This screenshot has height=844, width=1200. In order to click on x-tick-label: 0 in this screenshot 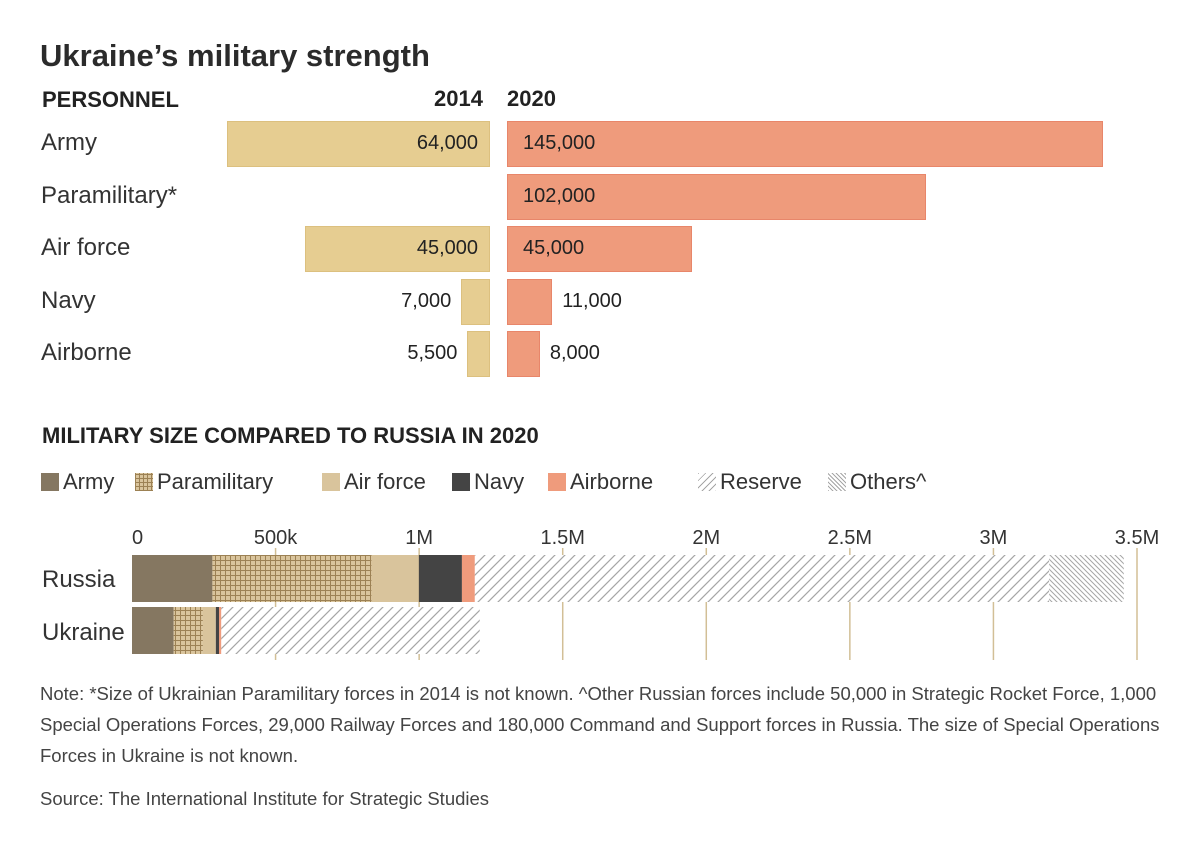, I will do `click(137, 538)`.